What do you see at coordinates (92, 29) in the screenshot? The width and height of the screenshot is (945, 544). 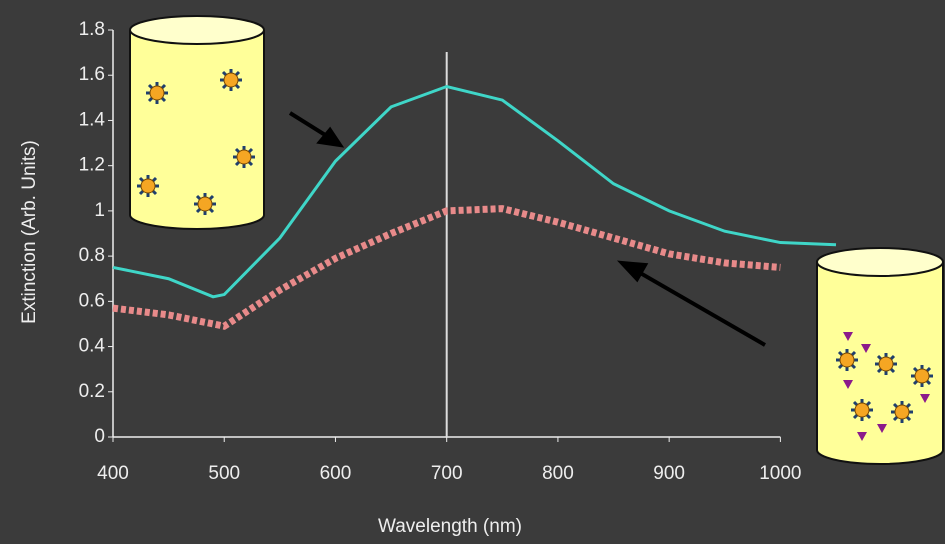 I see `y-tick-label: 1.8` at bounding box center [92, 29].